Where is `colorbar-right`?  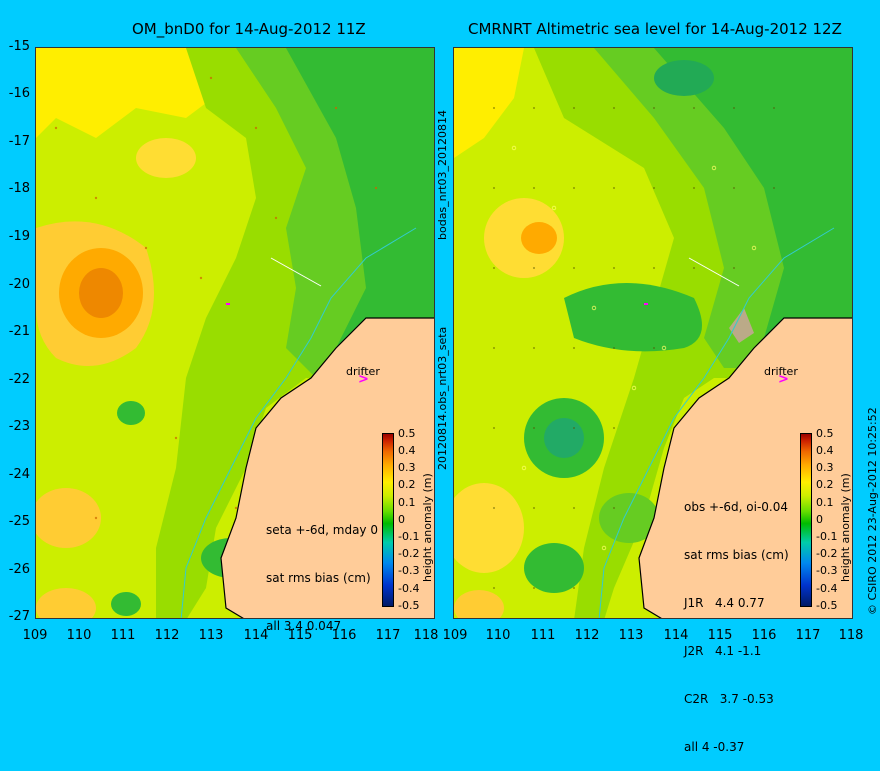 colorbar-right is located at coordinates (806, 520).